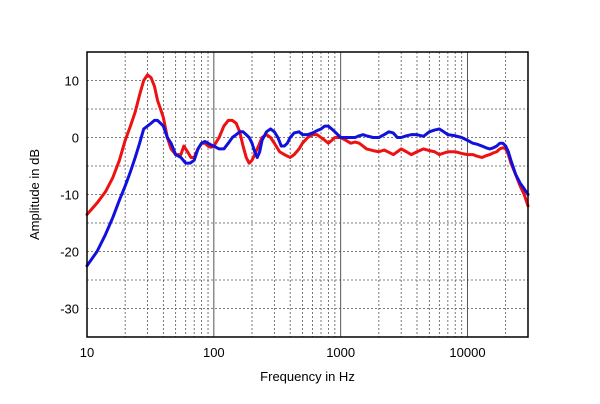 The image size is (600, 404). Describe the element at coordinates (87, 352) in the screenshot. I see `x-tick-label: 10` at that location.